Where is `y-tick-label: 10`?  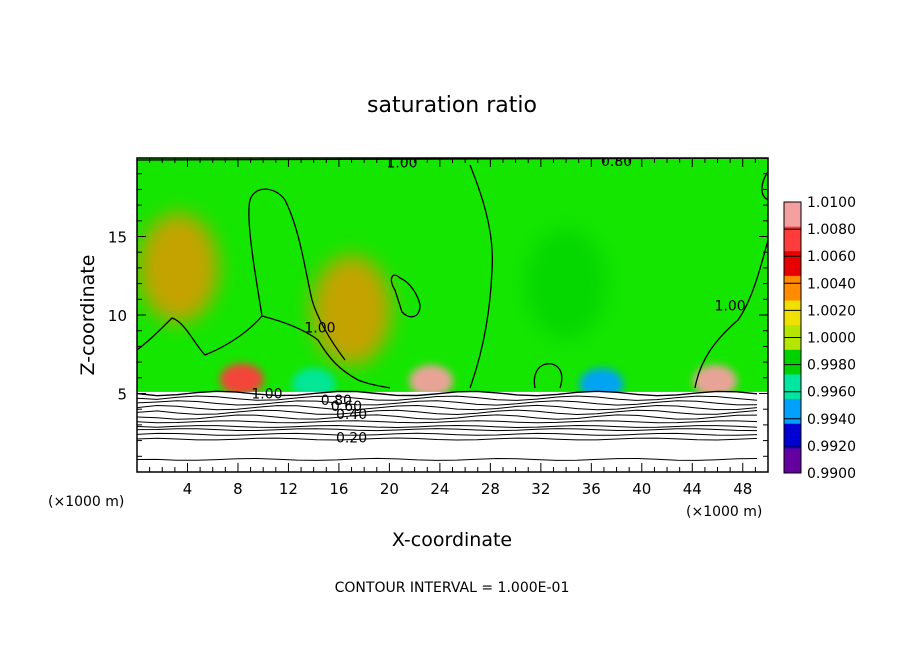
y-tick-label: 10 is located at coordinates (117, 316).